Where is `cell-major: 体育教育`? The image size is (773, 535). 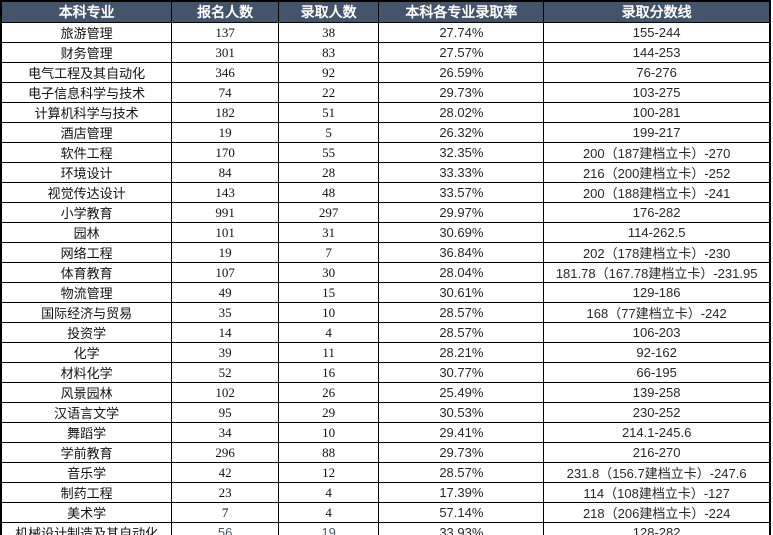 cell-major: 体育教育 is located at coordinates (86, 272).